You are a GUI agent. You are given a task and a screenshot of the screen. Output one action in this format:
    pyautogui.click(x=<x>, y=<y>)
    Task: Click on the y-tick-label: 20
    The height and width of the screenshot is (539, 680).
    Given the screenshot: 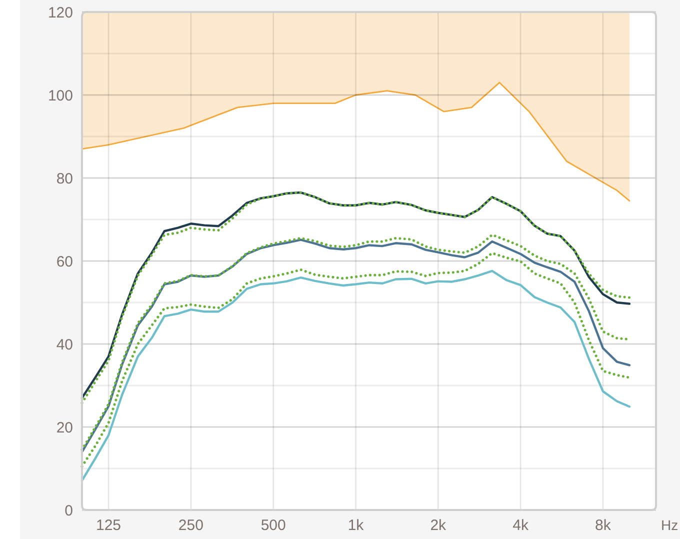 What is the action you would take?
    pyautogui.click(x=64, y=427)
    